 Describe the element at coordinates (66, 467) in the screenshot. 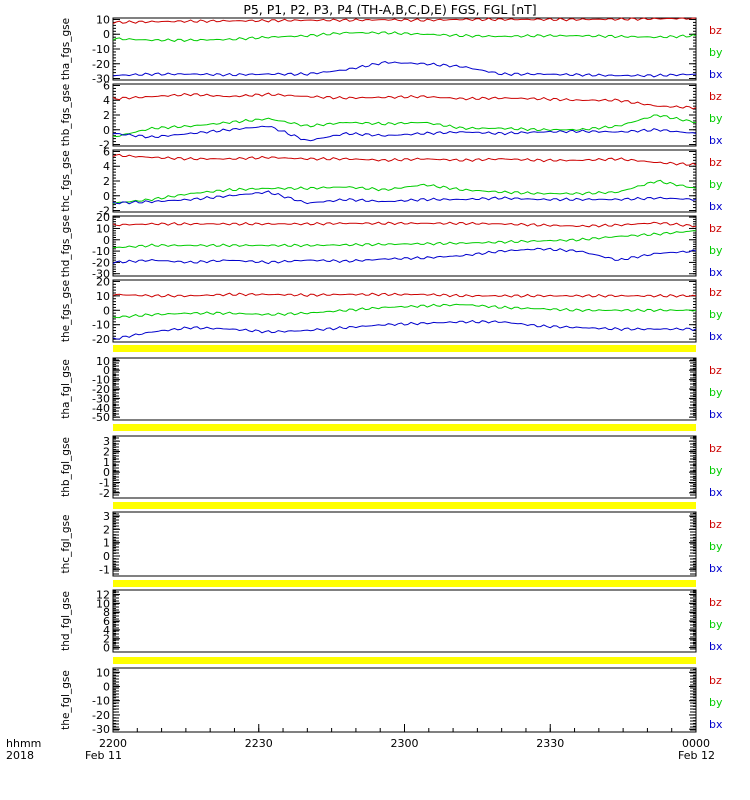

I see `y-axis-label: thb_fgl_gse` at that location.